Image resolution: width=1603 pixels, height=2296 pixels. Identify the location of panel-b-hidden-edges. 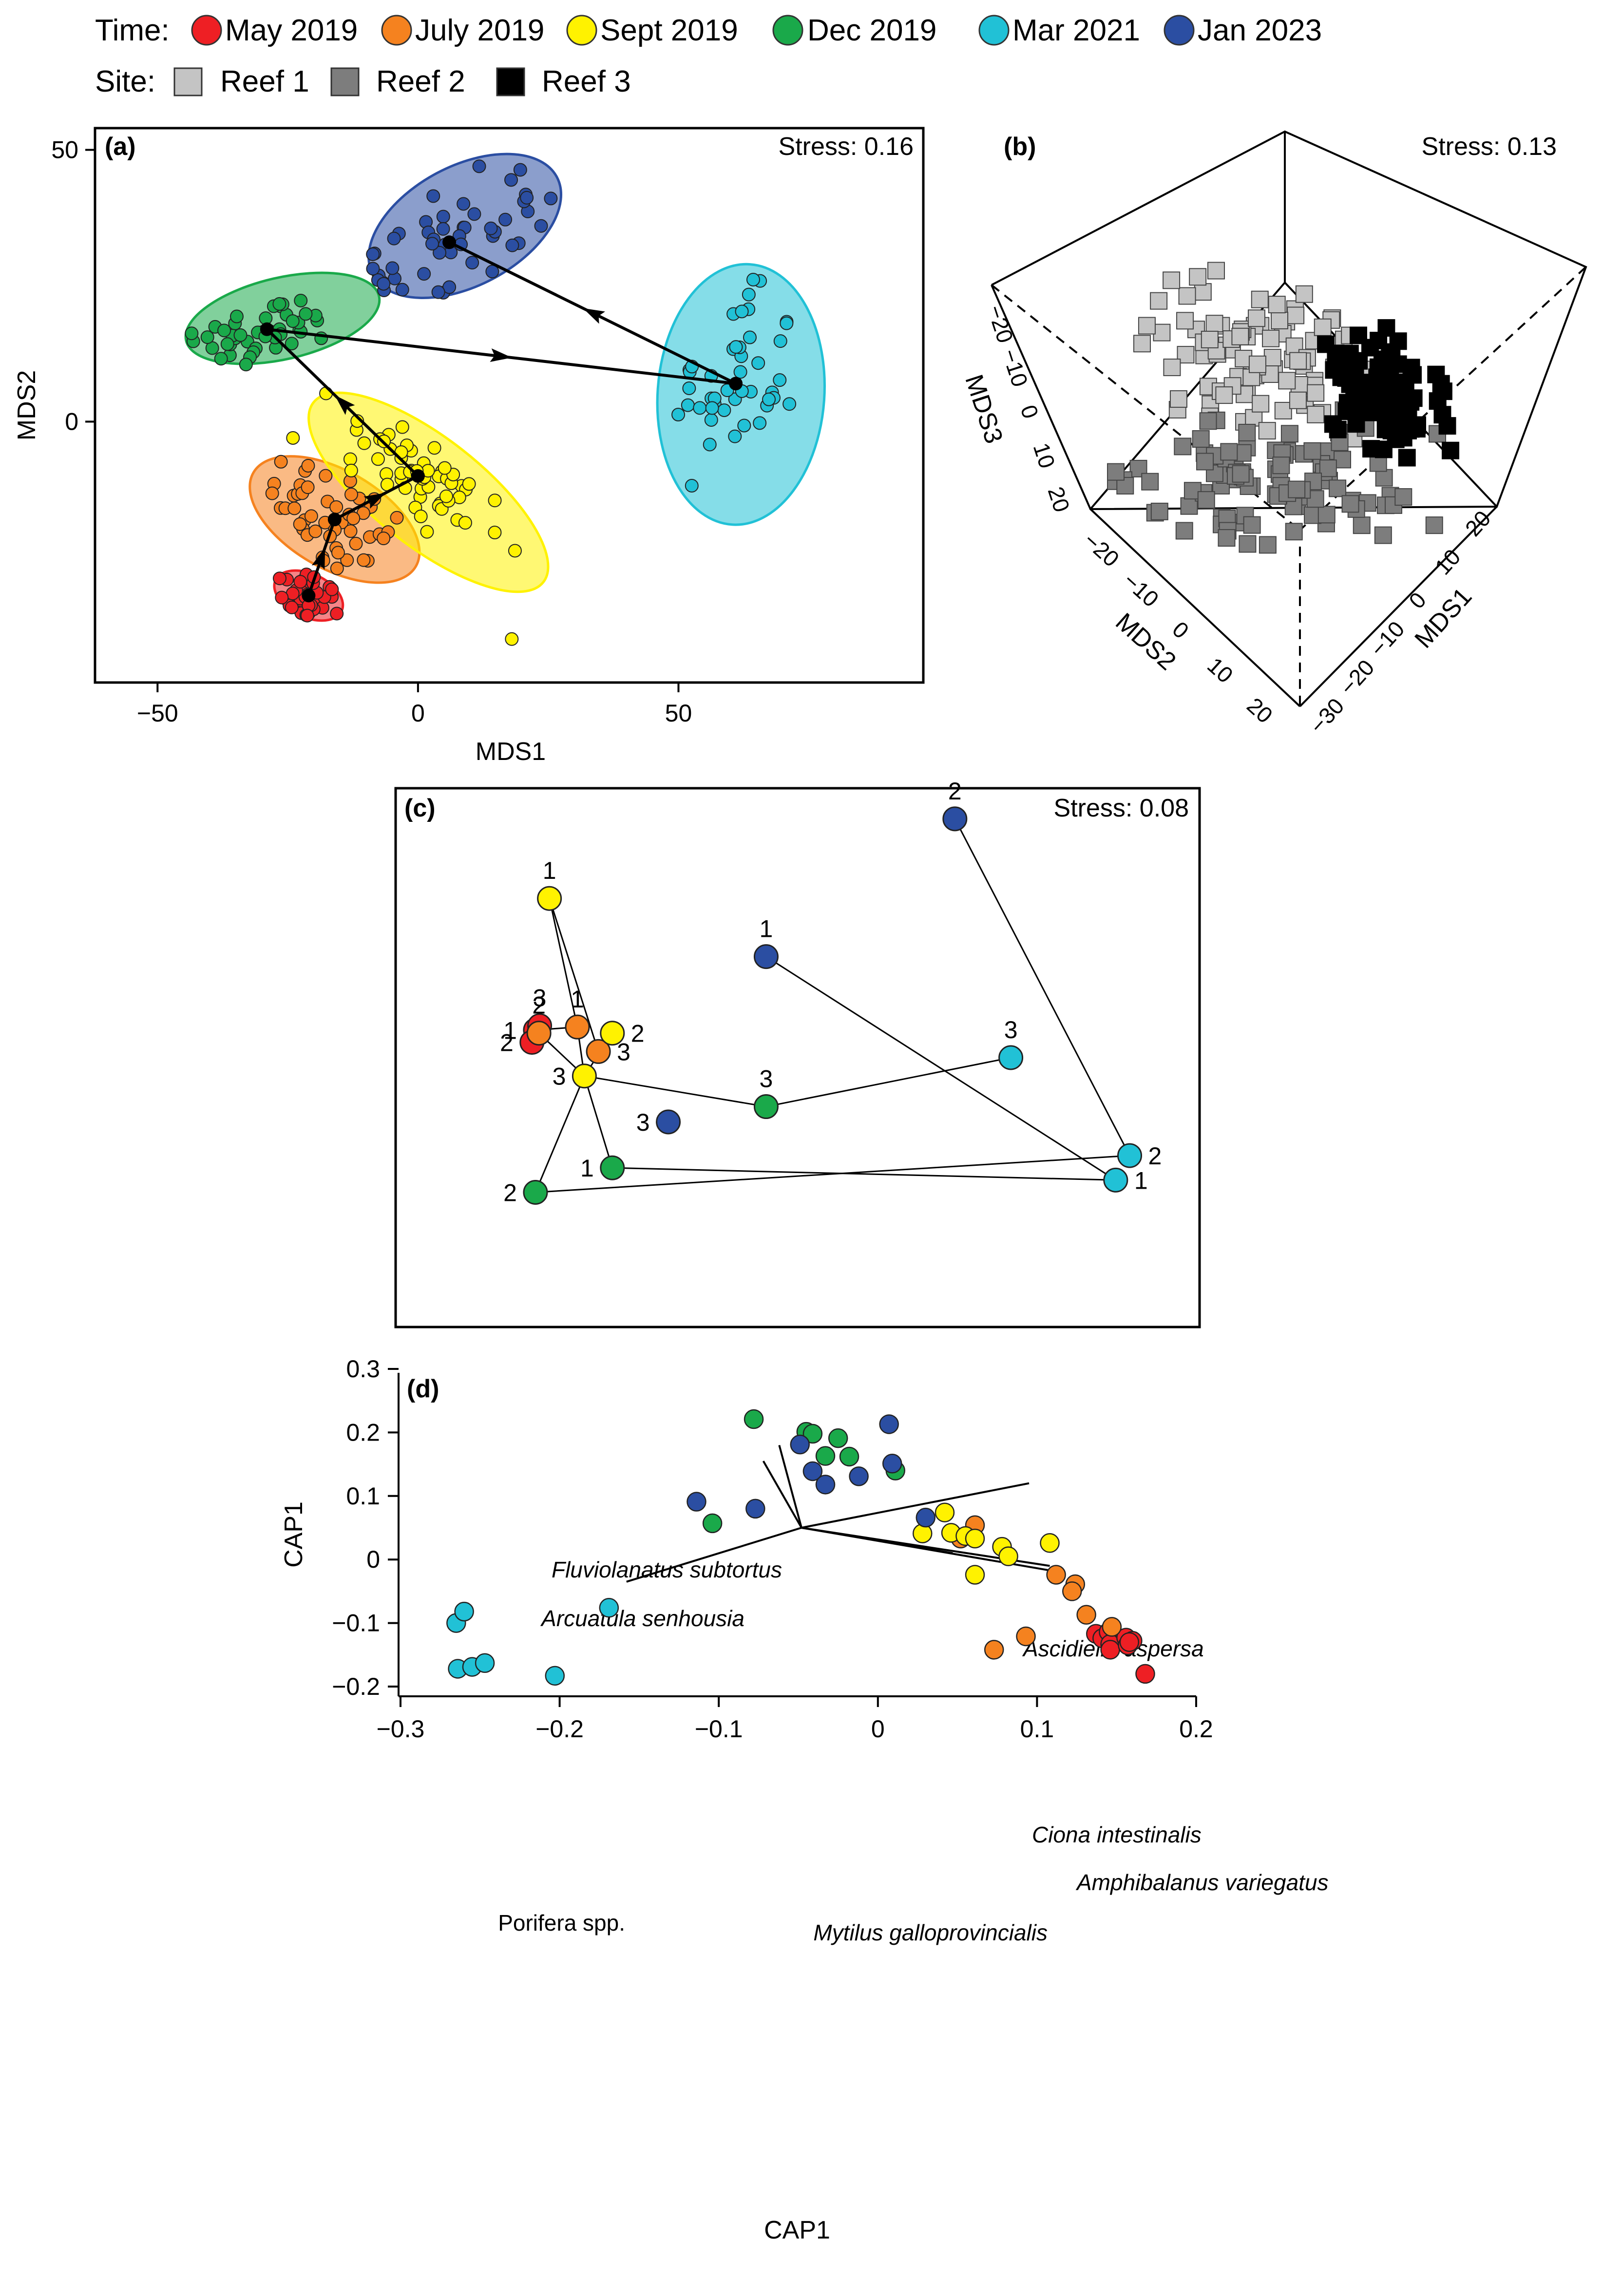
(1289, 486).